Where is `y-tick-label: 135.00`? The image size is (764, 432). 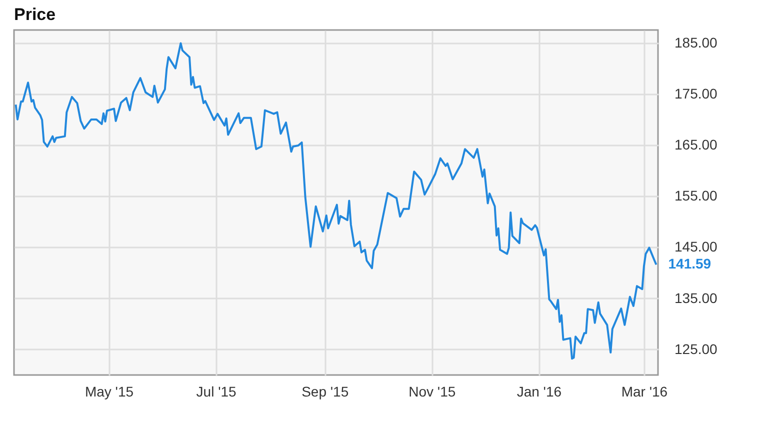 y-tick-label: 135.00 is located at coordinates (696, 298).